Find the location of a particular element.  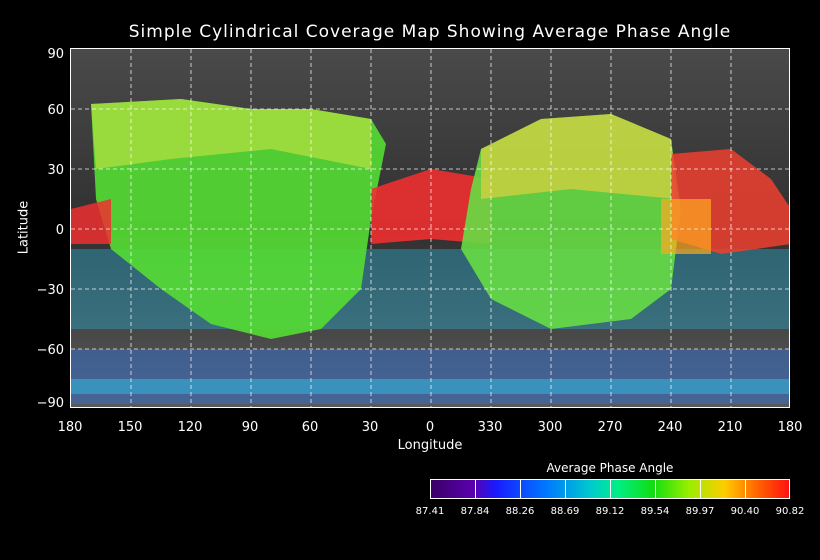

y-tick-30: 30 is located at coordinates (55, 170).